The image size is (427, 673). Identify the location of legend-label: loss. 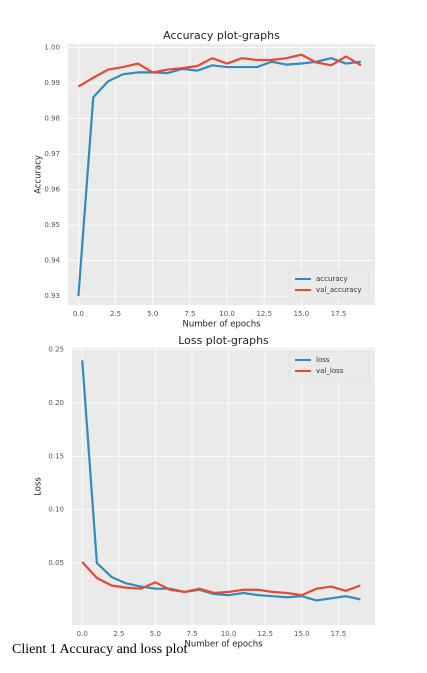
(323, 360).